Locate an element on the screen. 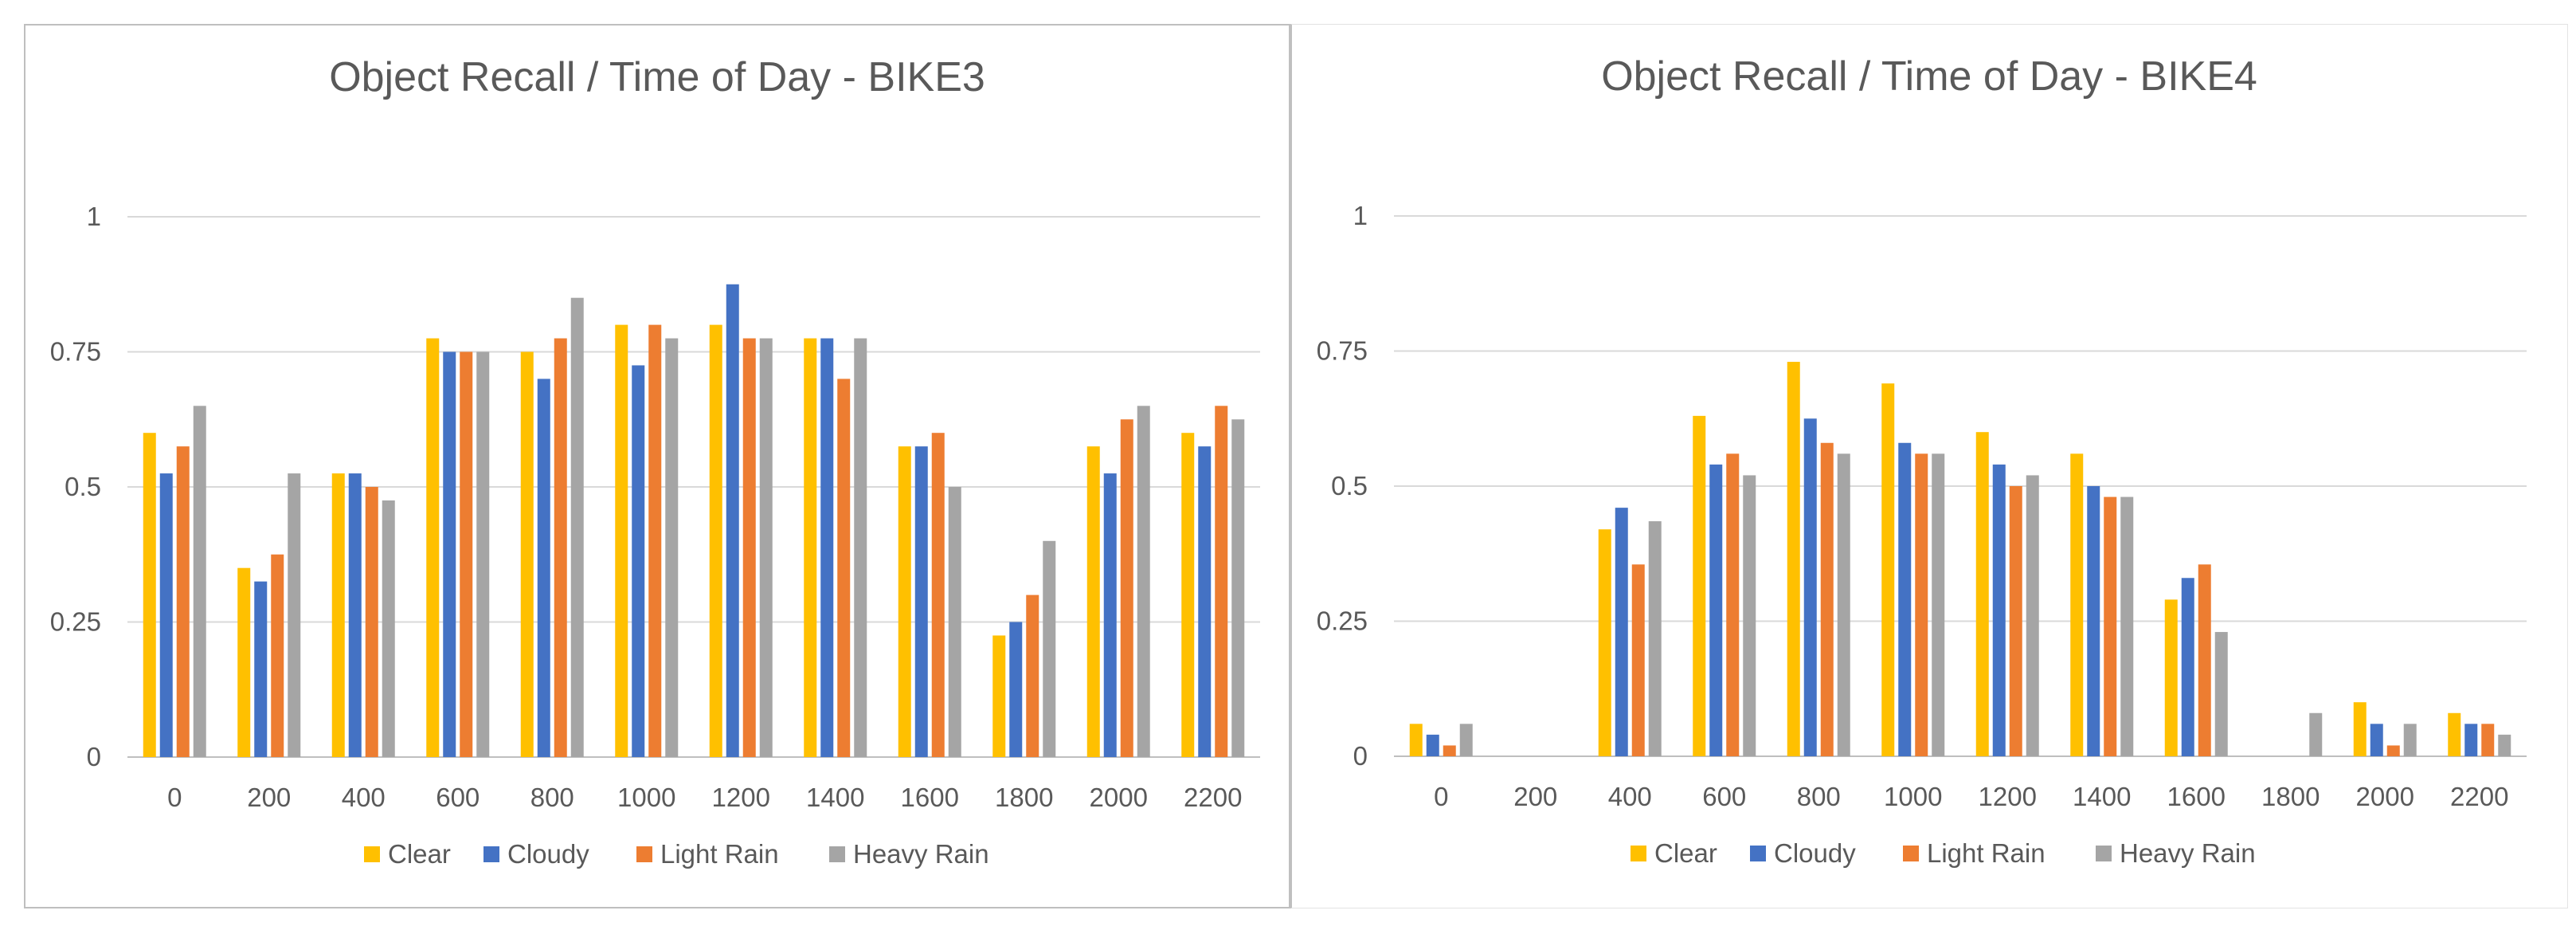  x-tick-label: 400 is located at coordinates (364, 797).